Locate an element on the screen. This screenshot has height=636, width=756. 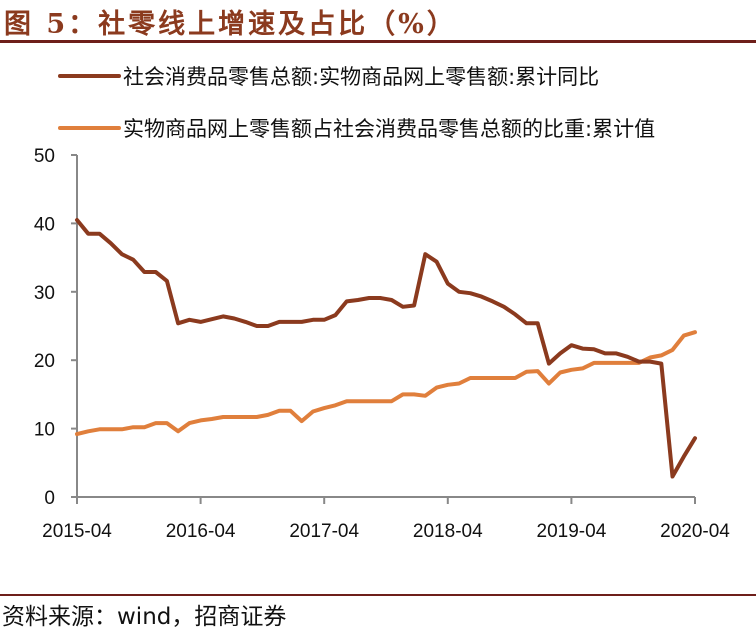
x-tick-label: 2018-04 is located at coordinates (448, 531).